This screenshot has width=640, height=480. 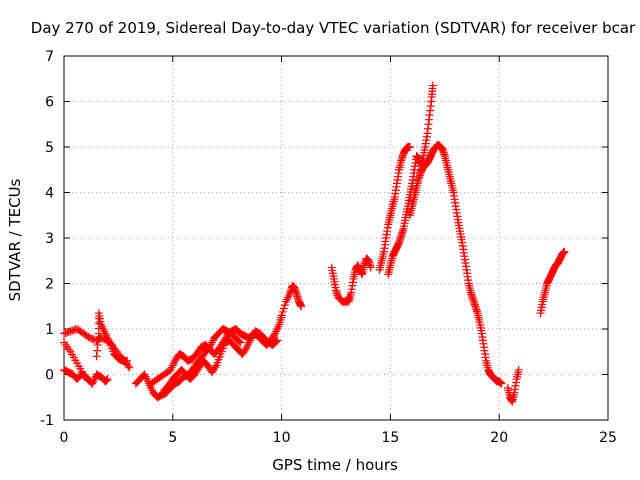 I want to click on series-arc-d, so click(x=112, y=337).